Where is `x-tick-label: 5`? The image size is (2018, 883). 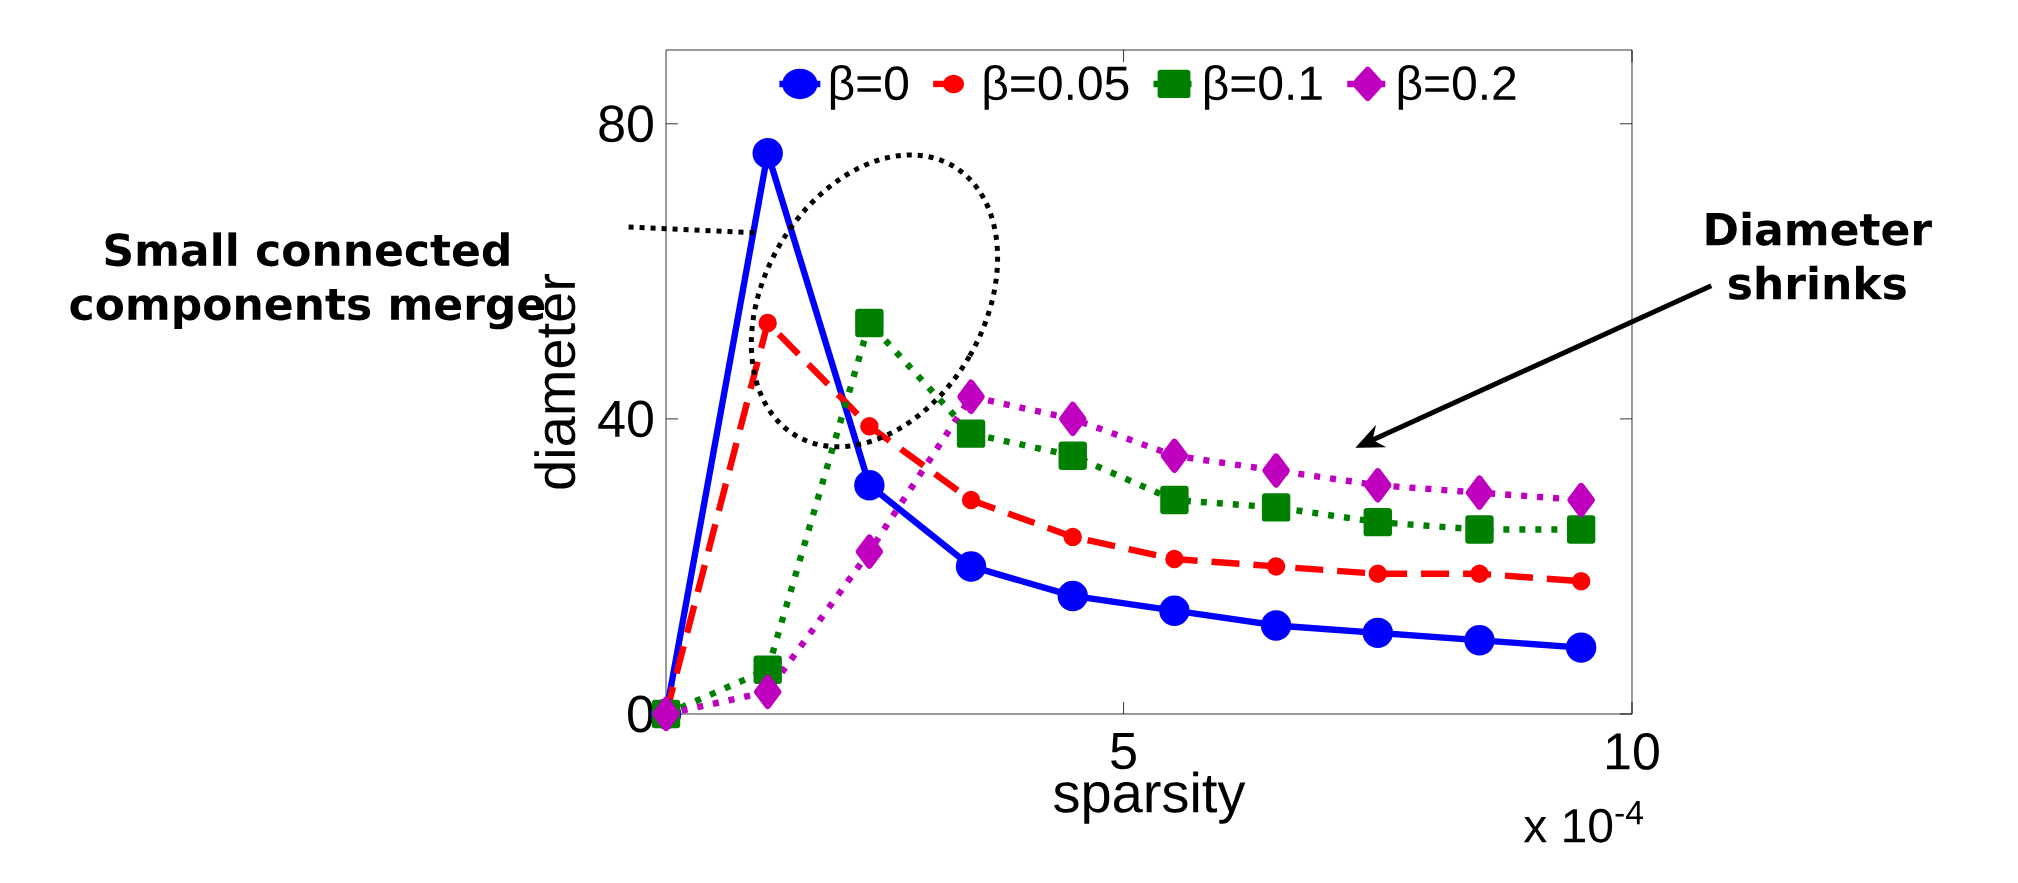
x-tick-label: 5 is located at coordinates (1123, 751).